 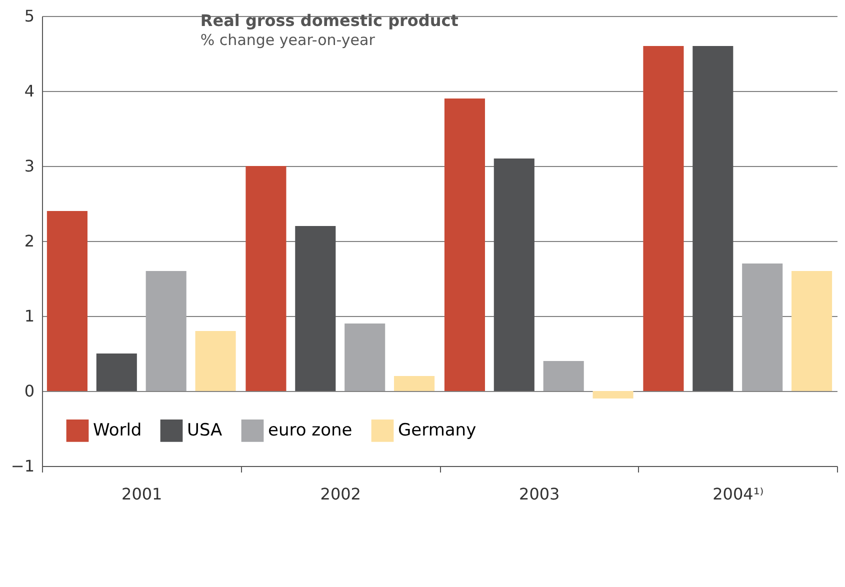 What do you see at coordinates (29, 391) in the screenshot?
I see `y-tick-label: 0` at bounding box center [29, 391].